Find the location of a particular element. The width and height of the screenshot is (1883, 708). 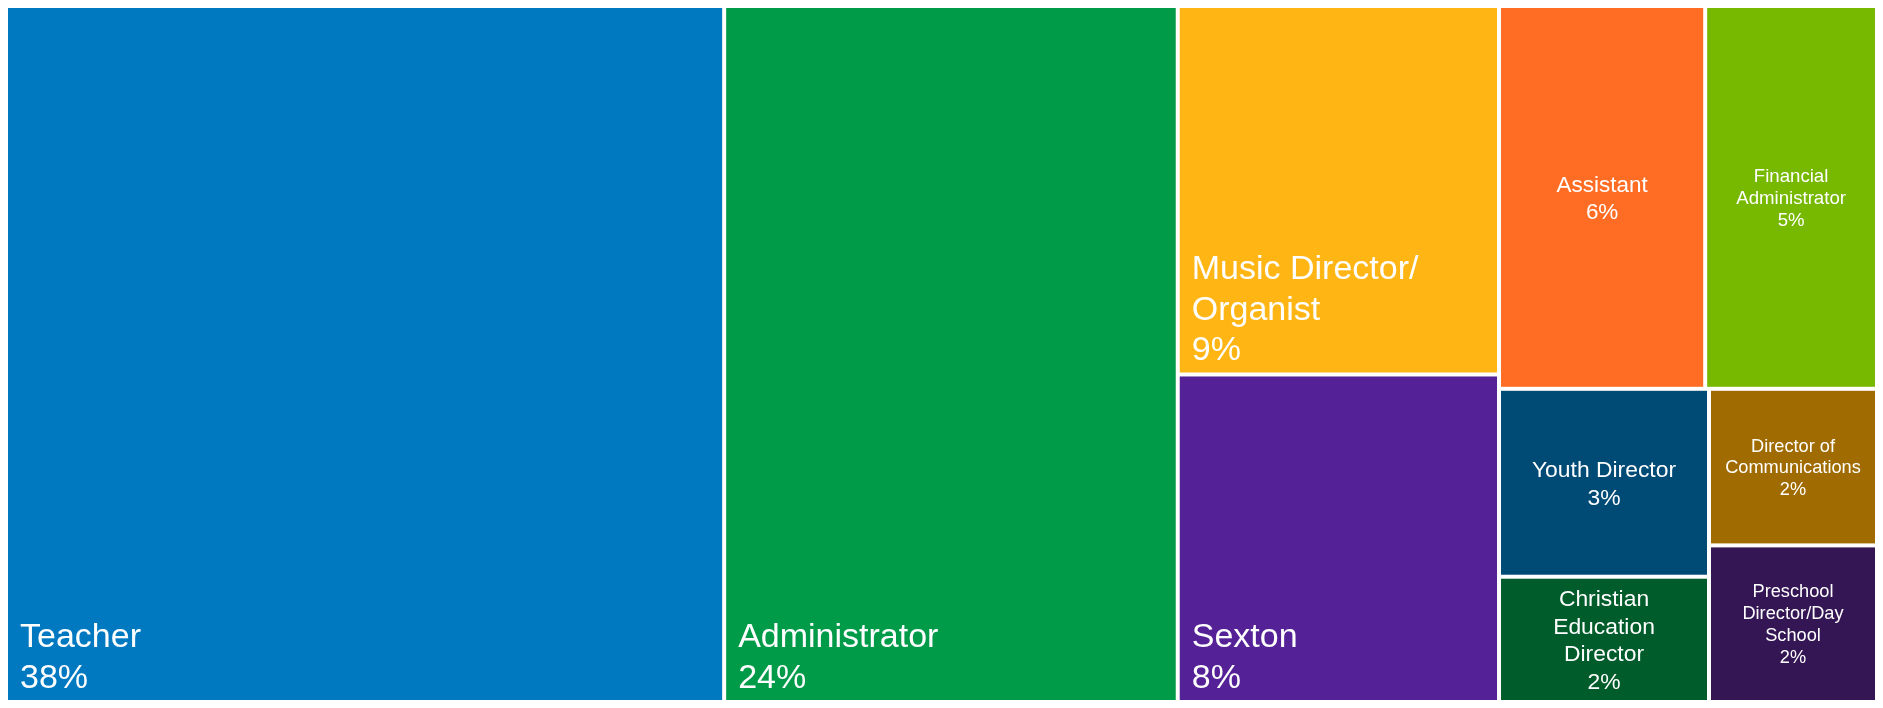

category-label: Teacher is located at coordinates (80, 635).